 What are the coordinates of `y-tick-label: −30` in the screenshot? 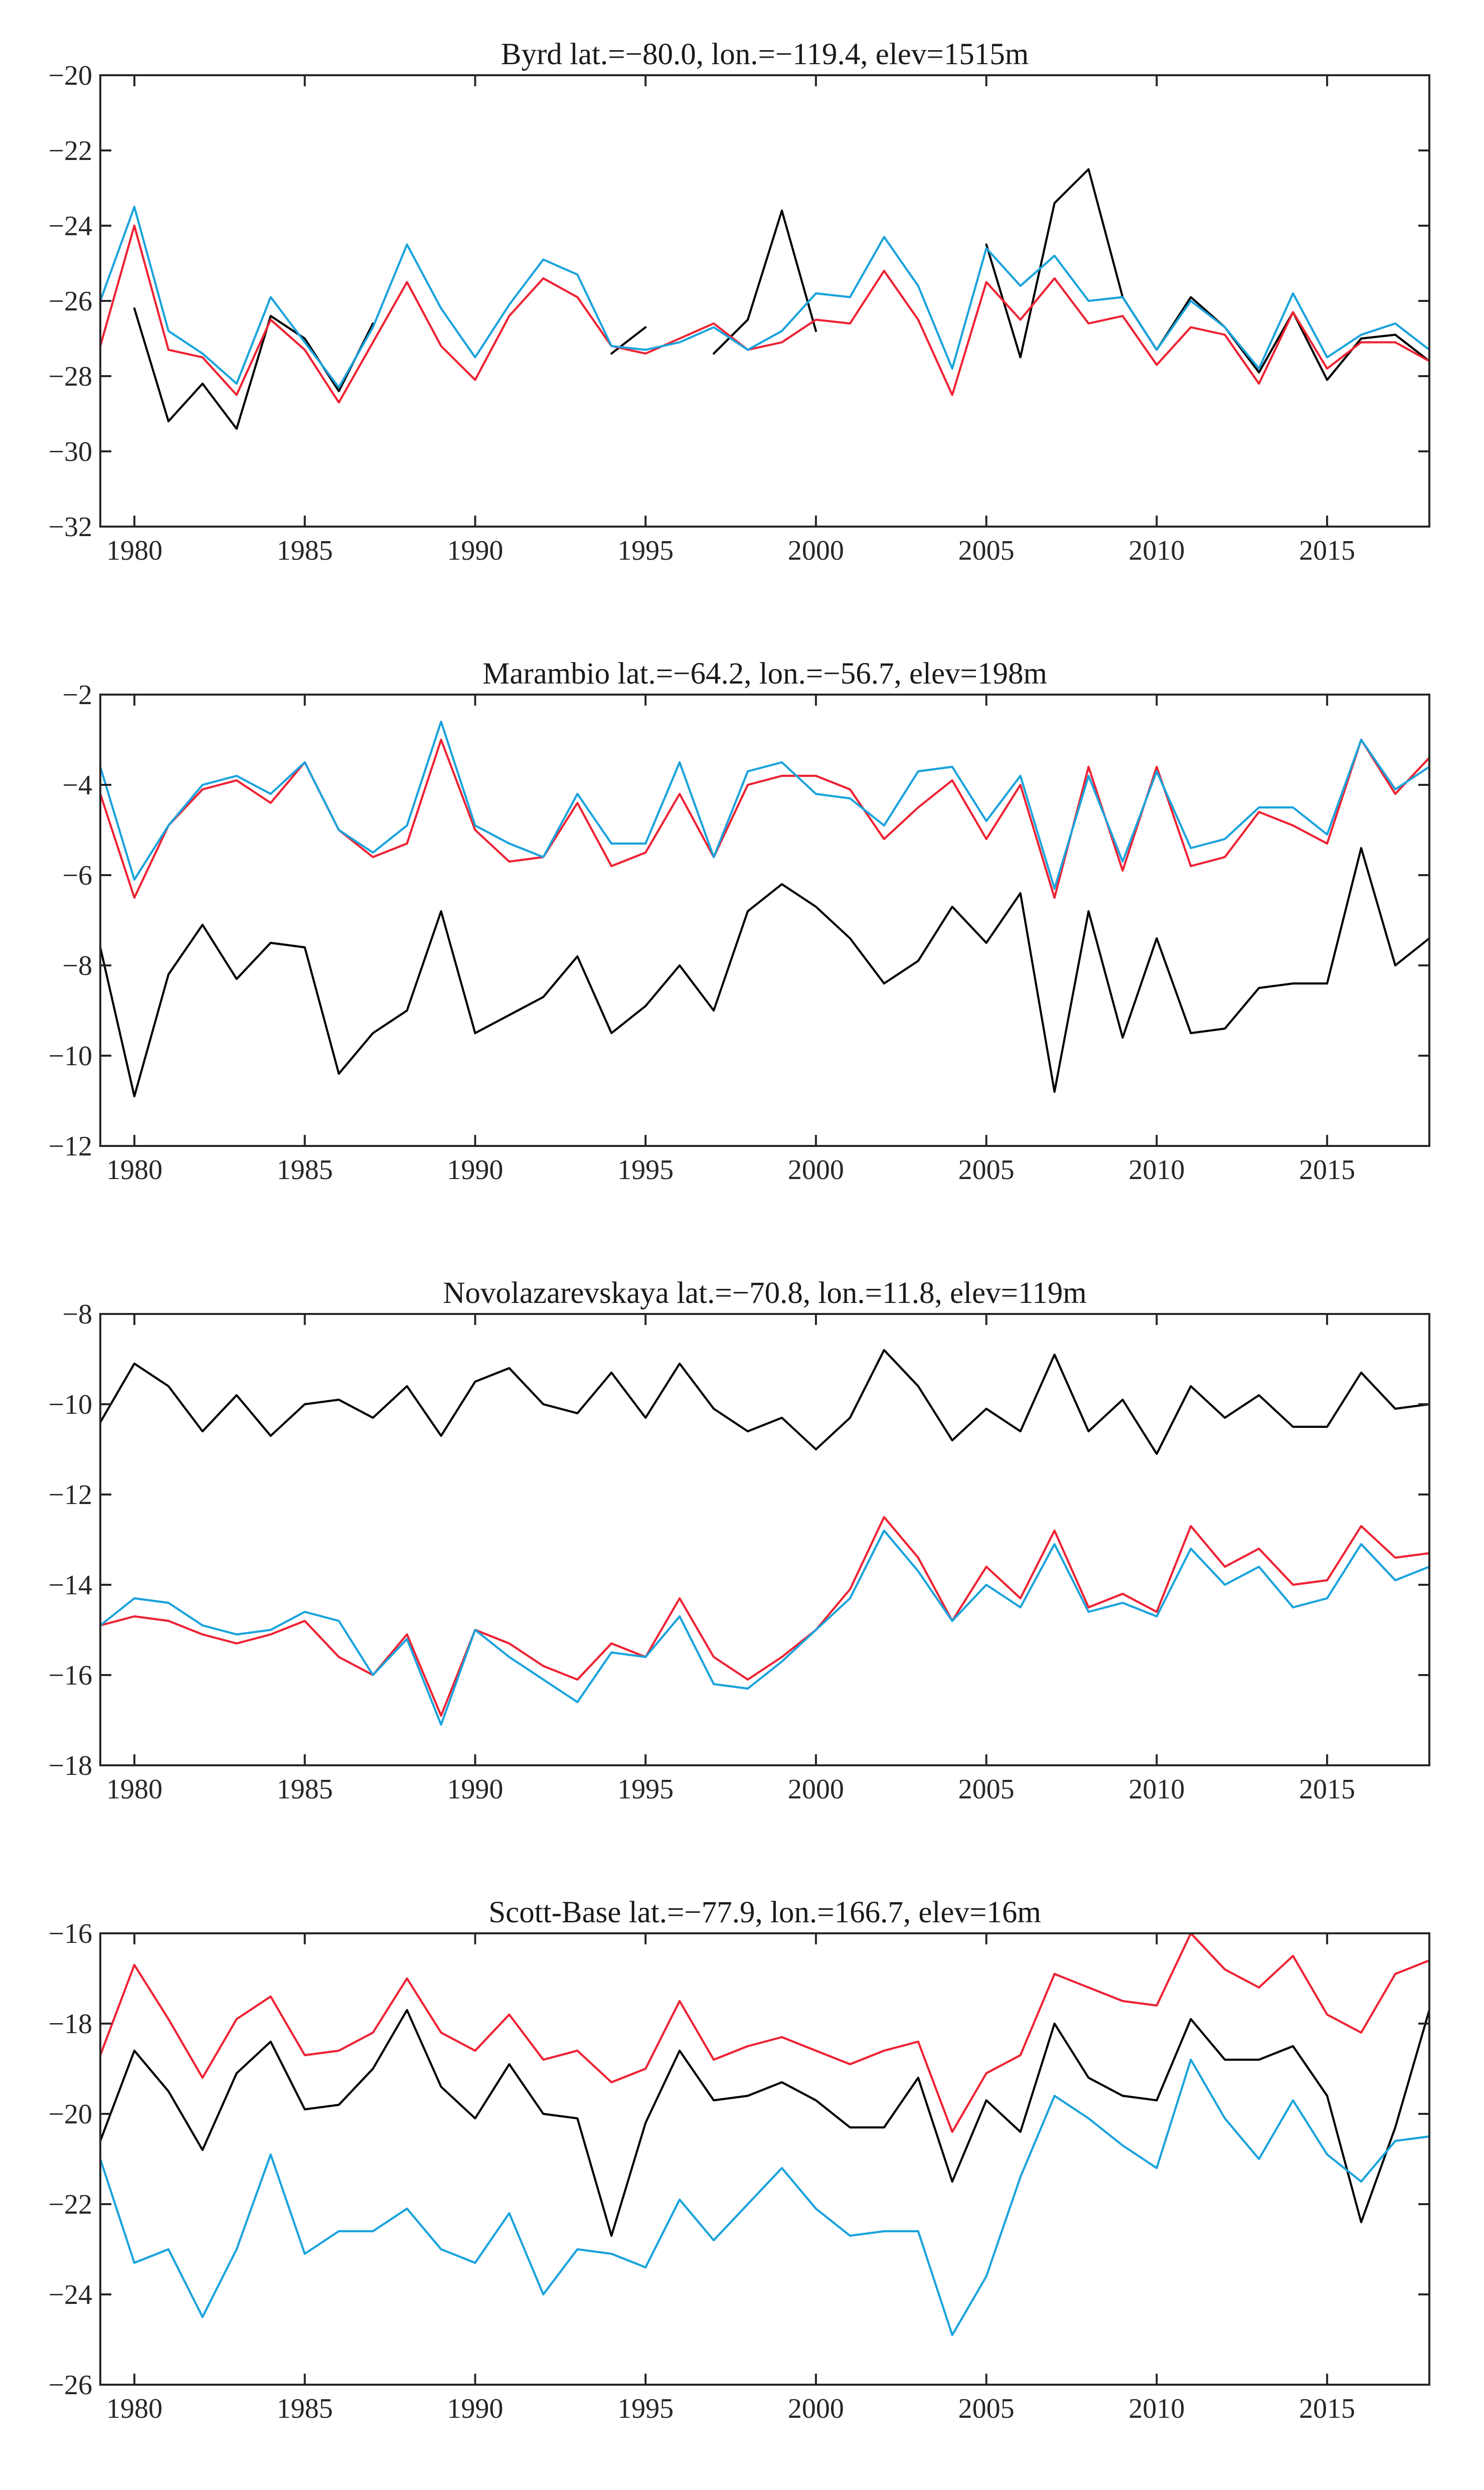 It's located at (70, 452).